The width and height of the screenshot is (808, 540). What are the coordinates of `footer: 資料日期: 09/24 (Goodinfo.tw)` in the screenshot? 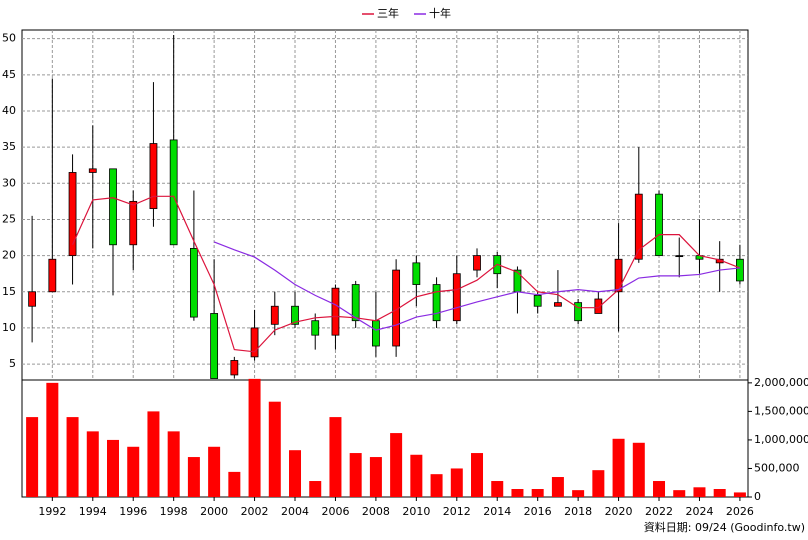 It's located at (724, 527).